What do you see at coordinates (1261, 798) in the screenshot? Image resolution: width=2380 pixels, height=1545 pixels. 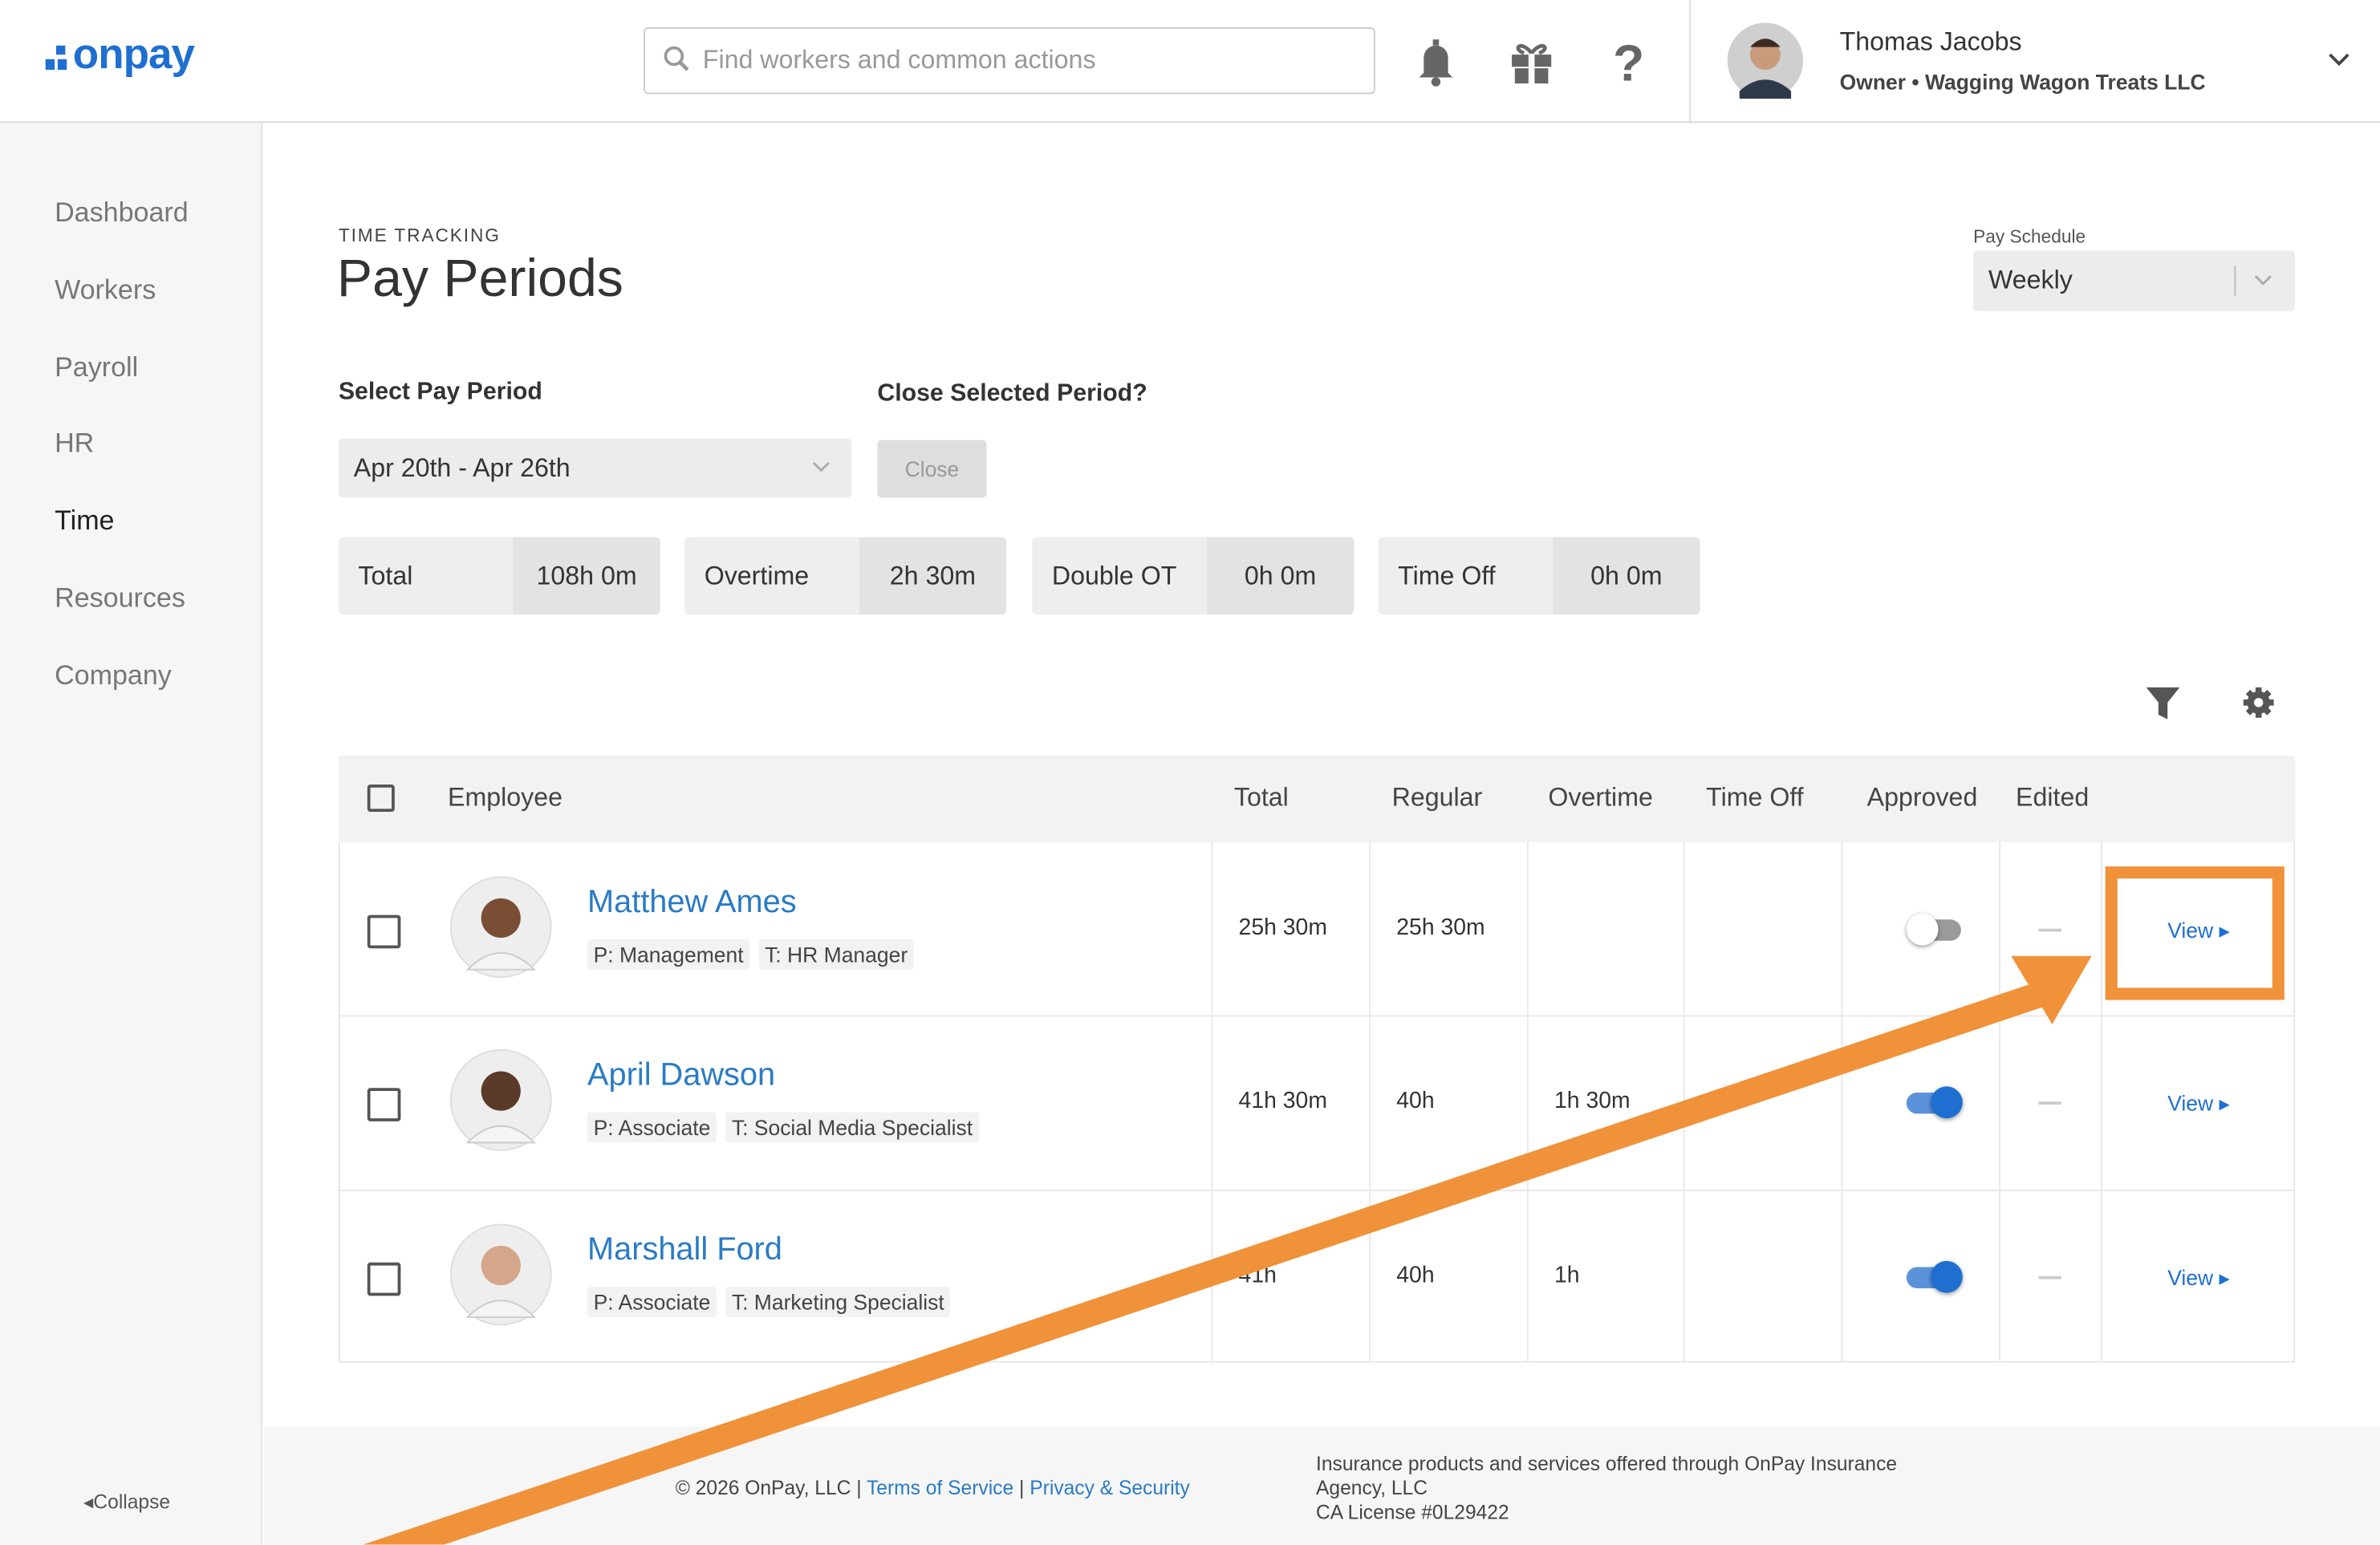 I see `column-header: Total` at bounding box center [1261, 798].